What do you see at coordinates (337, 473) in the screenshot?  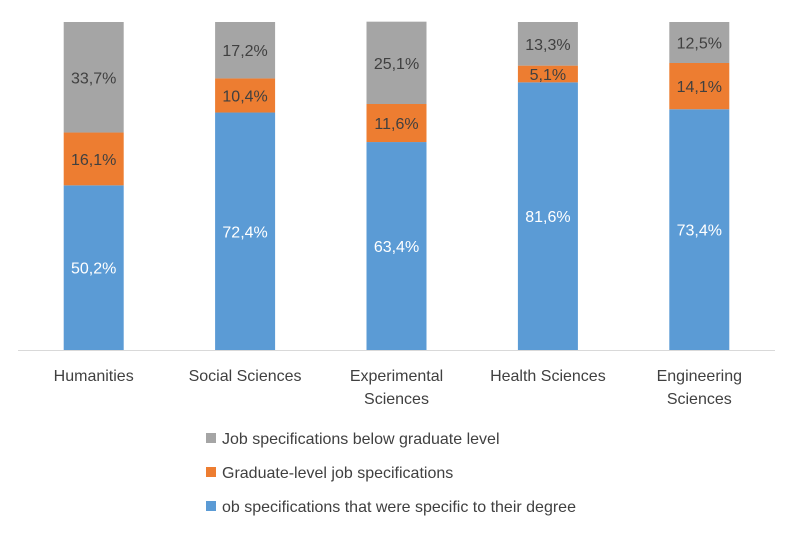 I see `legend-label: Graduate-level job specifications` at bounding box center [337, 473].